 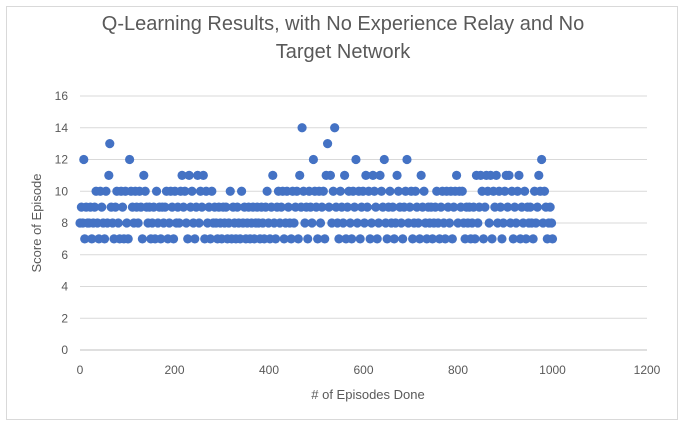 I want to click on x-tick-label: 800, so click(x=458, y=370).